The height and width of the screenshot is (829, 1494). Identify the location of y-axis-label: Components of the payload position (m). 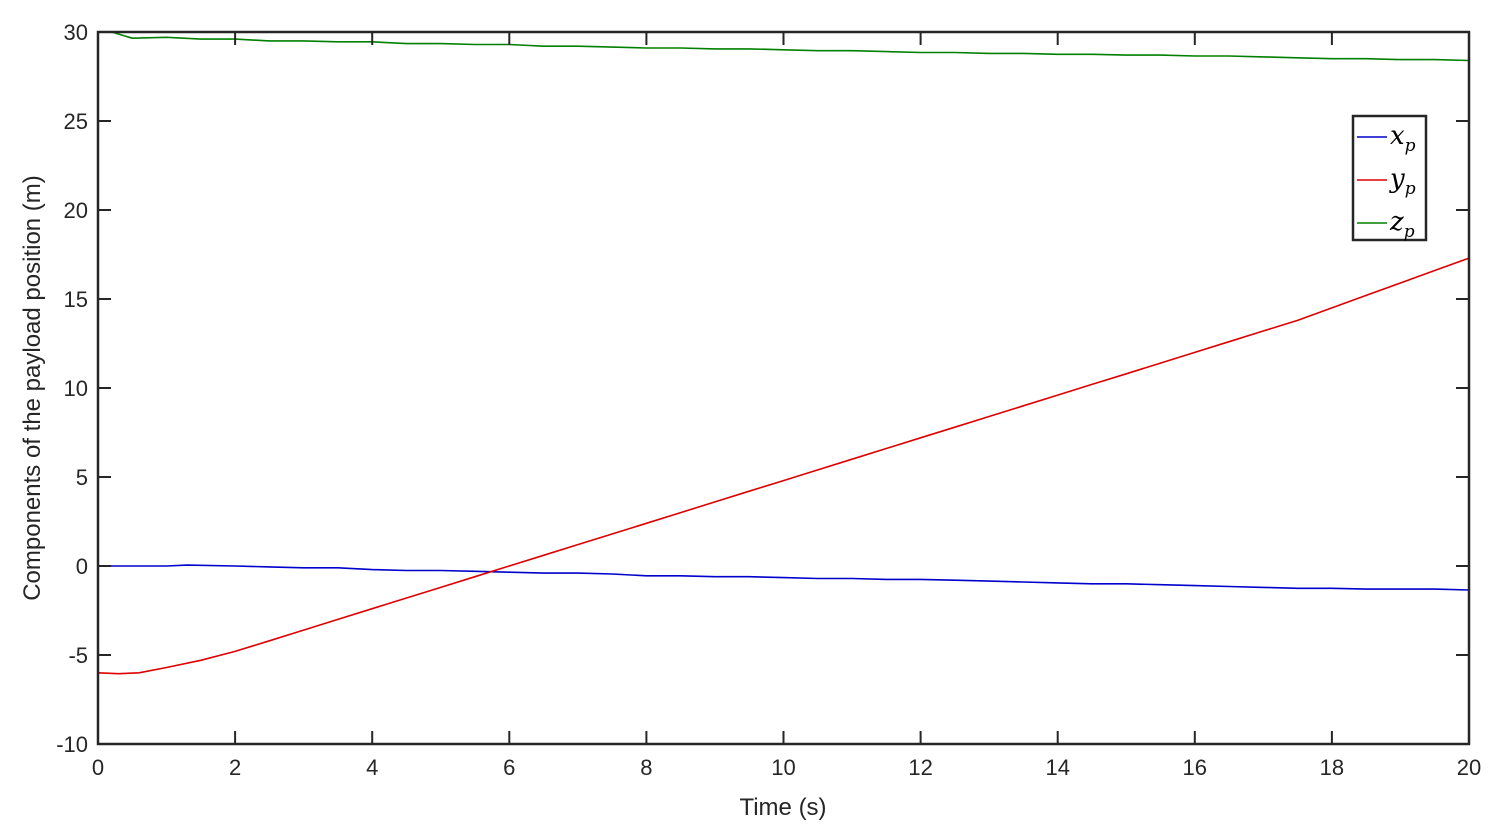
(32, 388).